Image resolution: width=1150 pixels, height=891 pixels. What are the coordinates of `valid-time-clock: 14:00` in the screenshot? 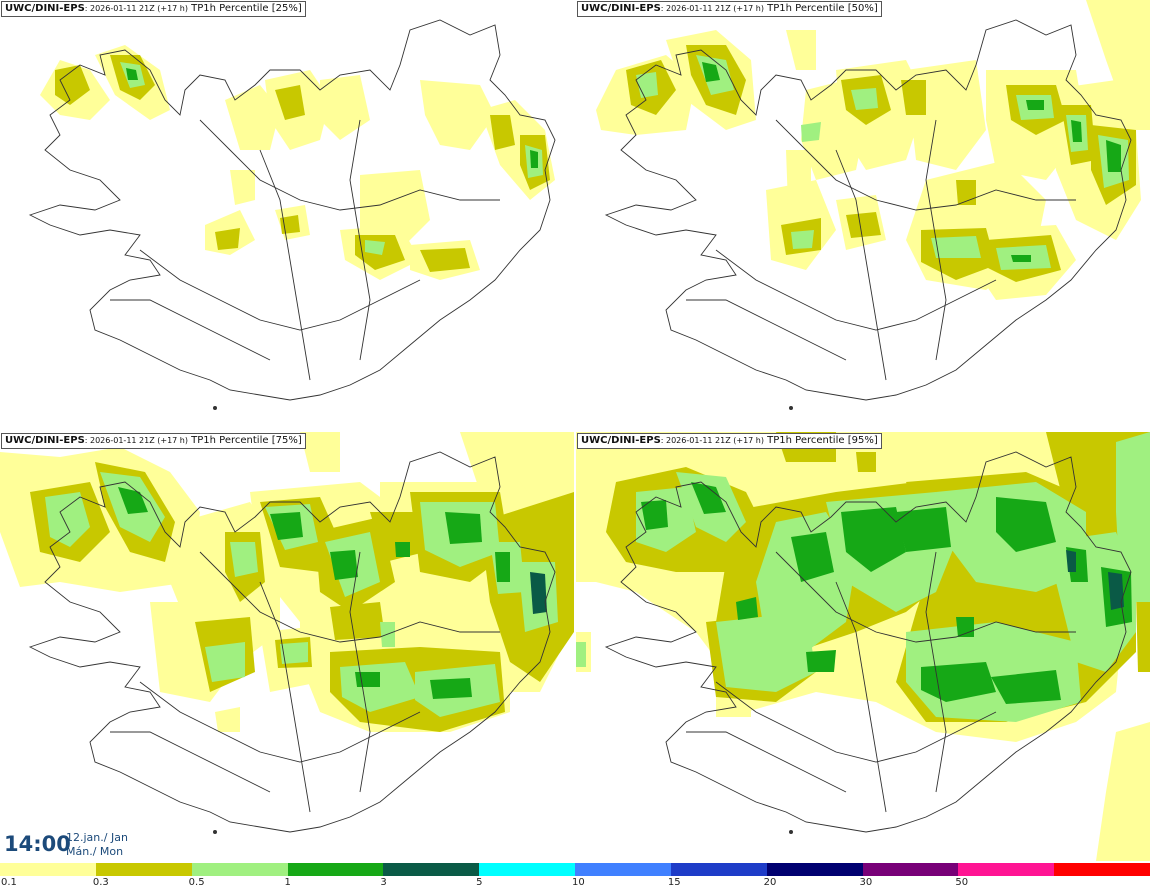 It's located at (37, 844).